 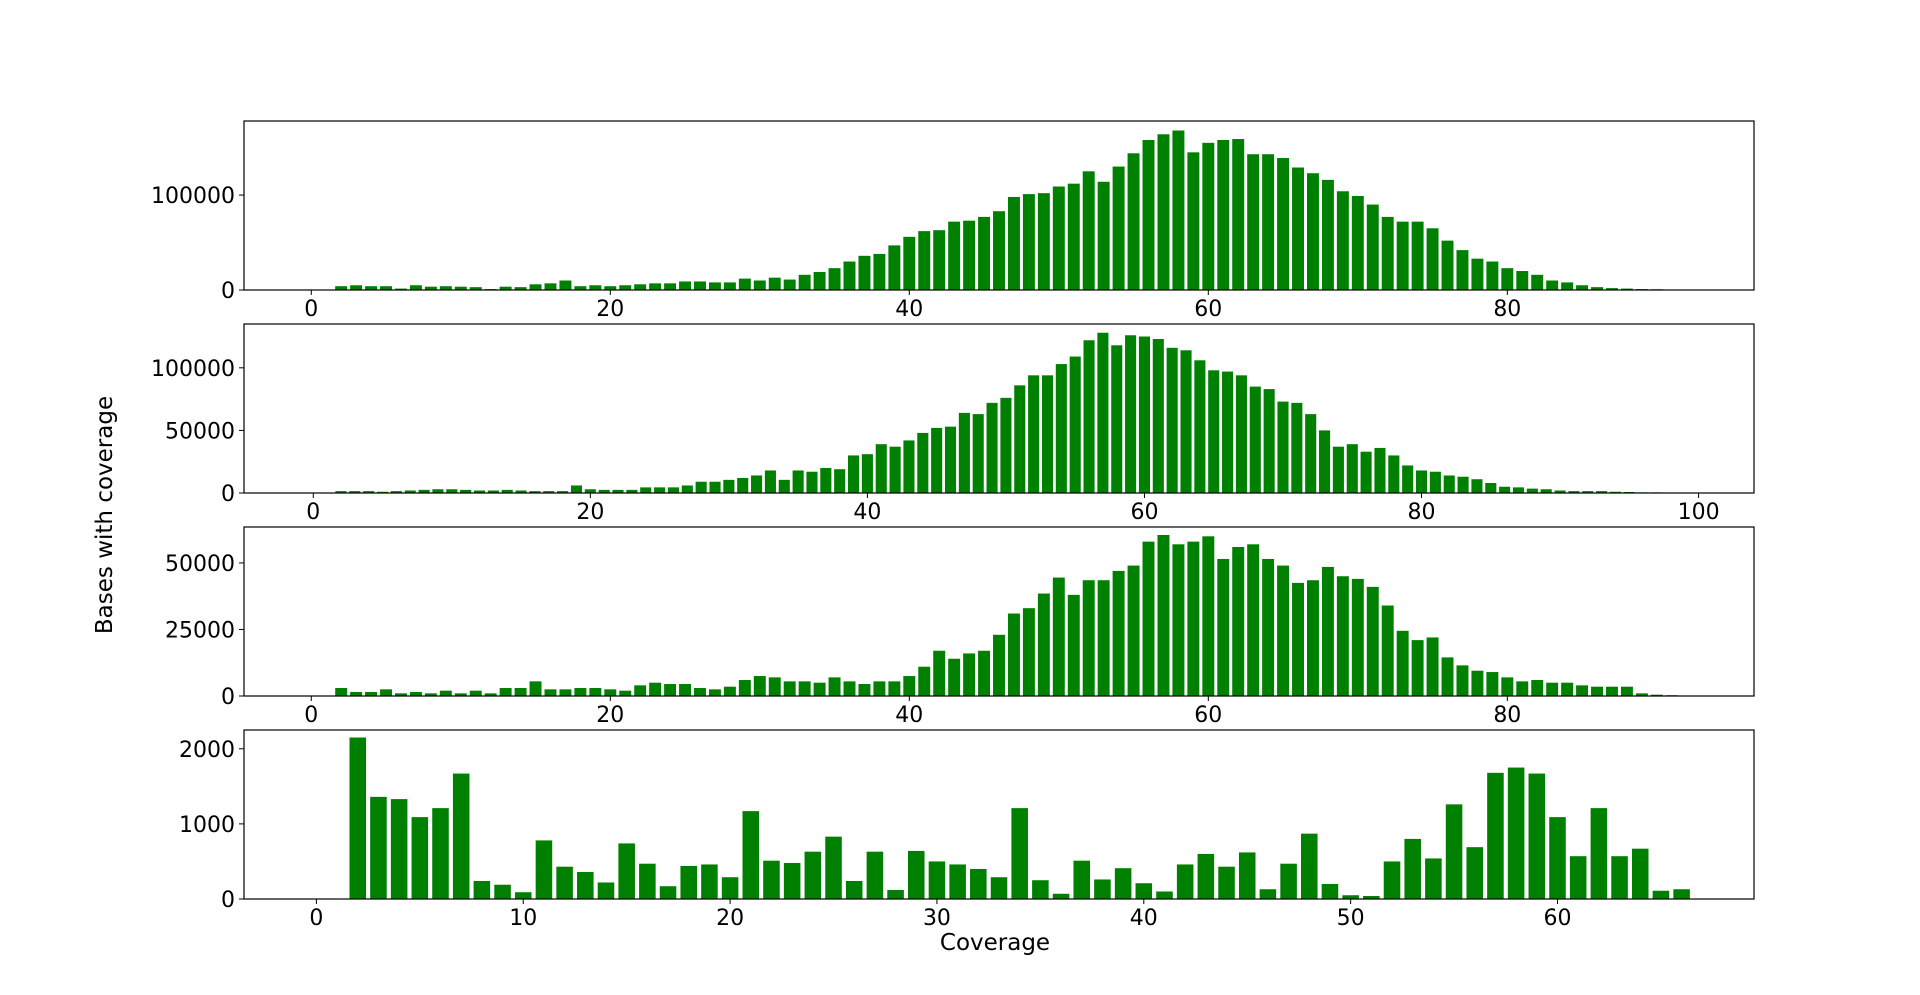 I want to click on x-tick-label: 60, so click(x=1144, y=512).